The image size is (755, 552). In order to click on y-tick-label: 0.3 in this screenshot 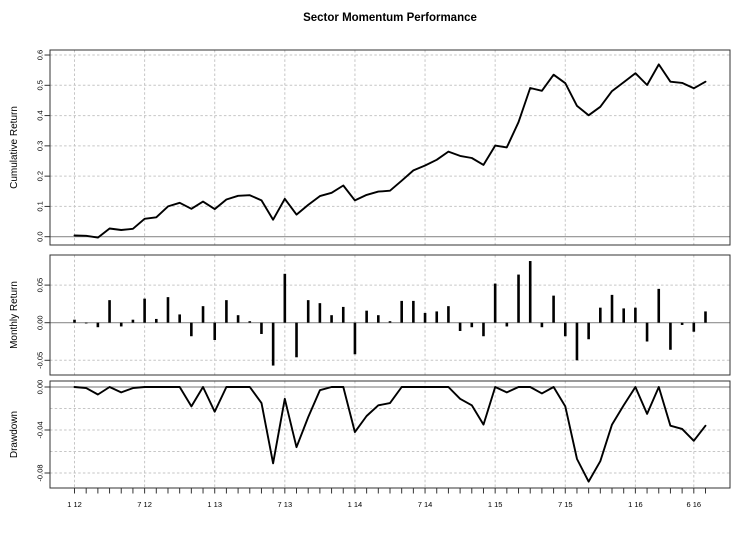, I will do `click(40, 146)`.